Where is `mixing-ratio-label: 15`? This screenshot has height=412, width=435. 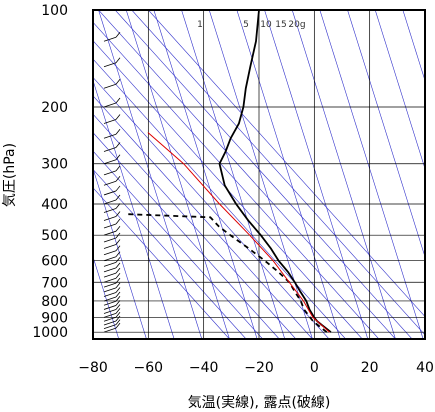 mixing-ratio-label: 15 is located at coordinates (280, 25).